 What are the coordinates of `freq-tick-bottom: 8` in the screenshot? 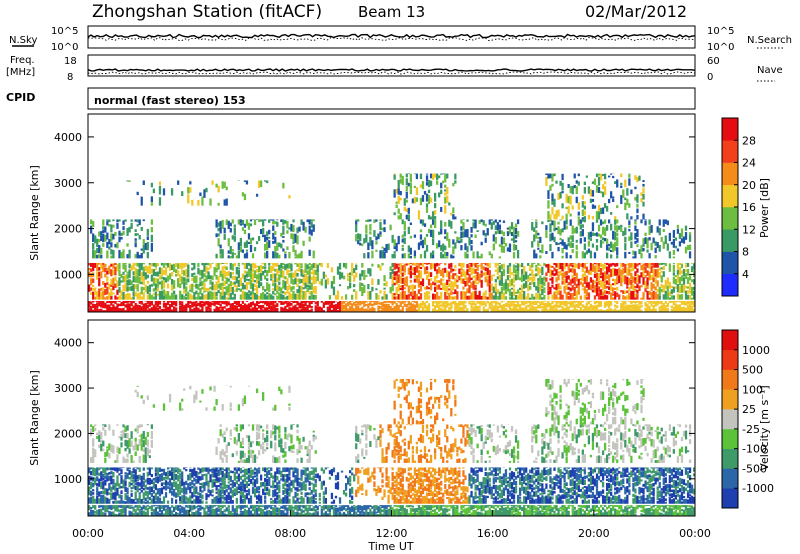 It's located at (70, 77).